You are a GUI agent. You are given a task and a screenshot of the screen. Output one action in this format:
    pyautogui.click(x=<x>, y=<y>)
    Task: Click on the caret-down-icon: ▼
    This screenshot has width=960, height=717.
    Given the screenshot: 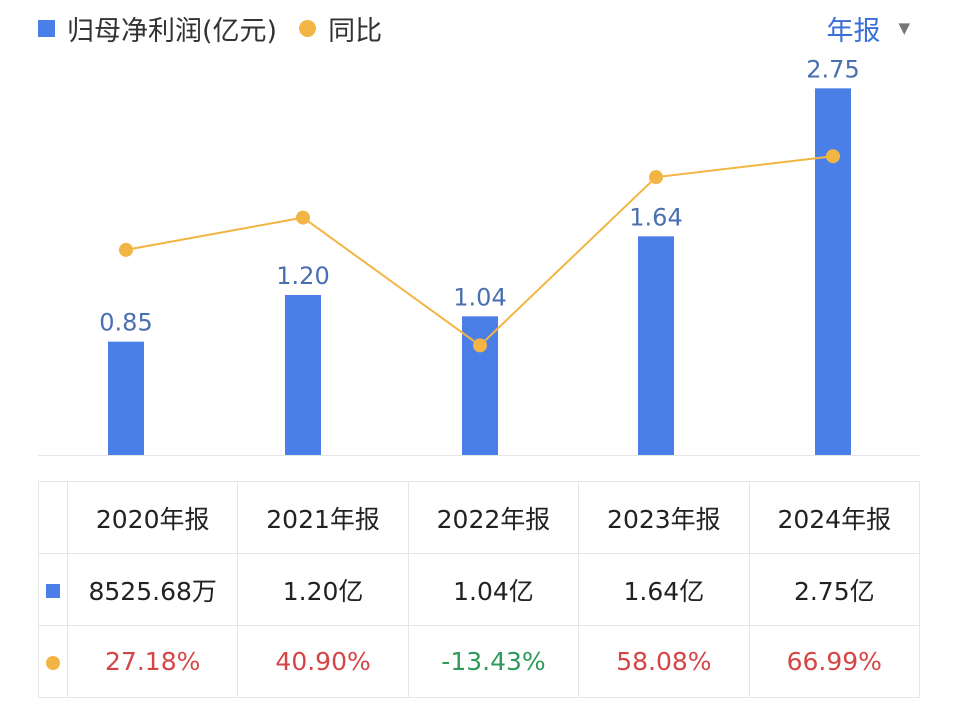 What is the action you would take?
    pyautogui.click(x=904, y=28)
    